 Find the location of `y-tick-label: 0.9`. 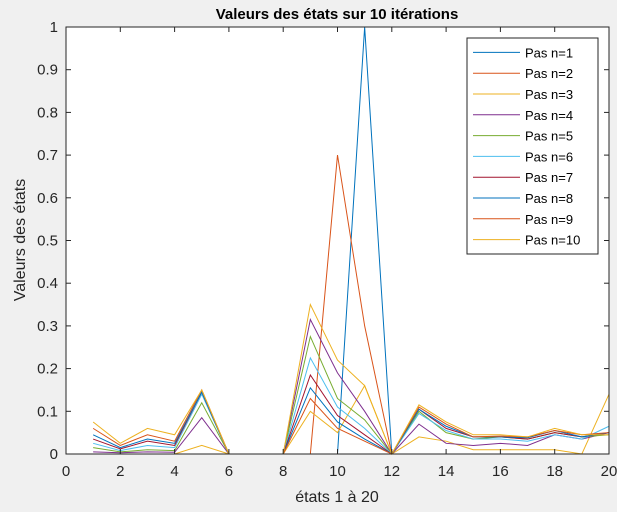

y-tick-label: 0.9 is located at coordinates (47, 70).